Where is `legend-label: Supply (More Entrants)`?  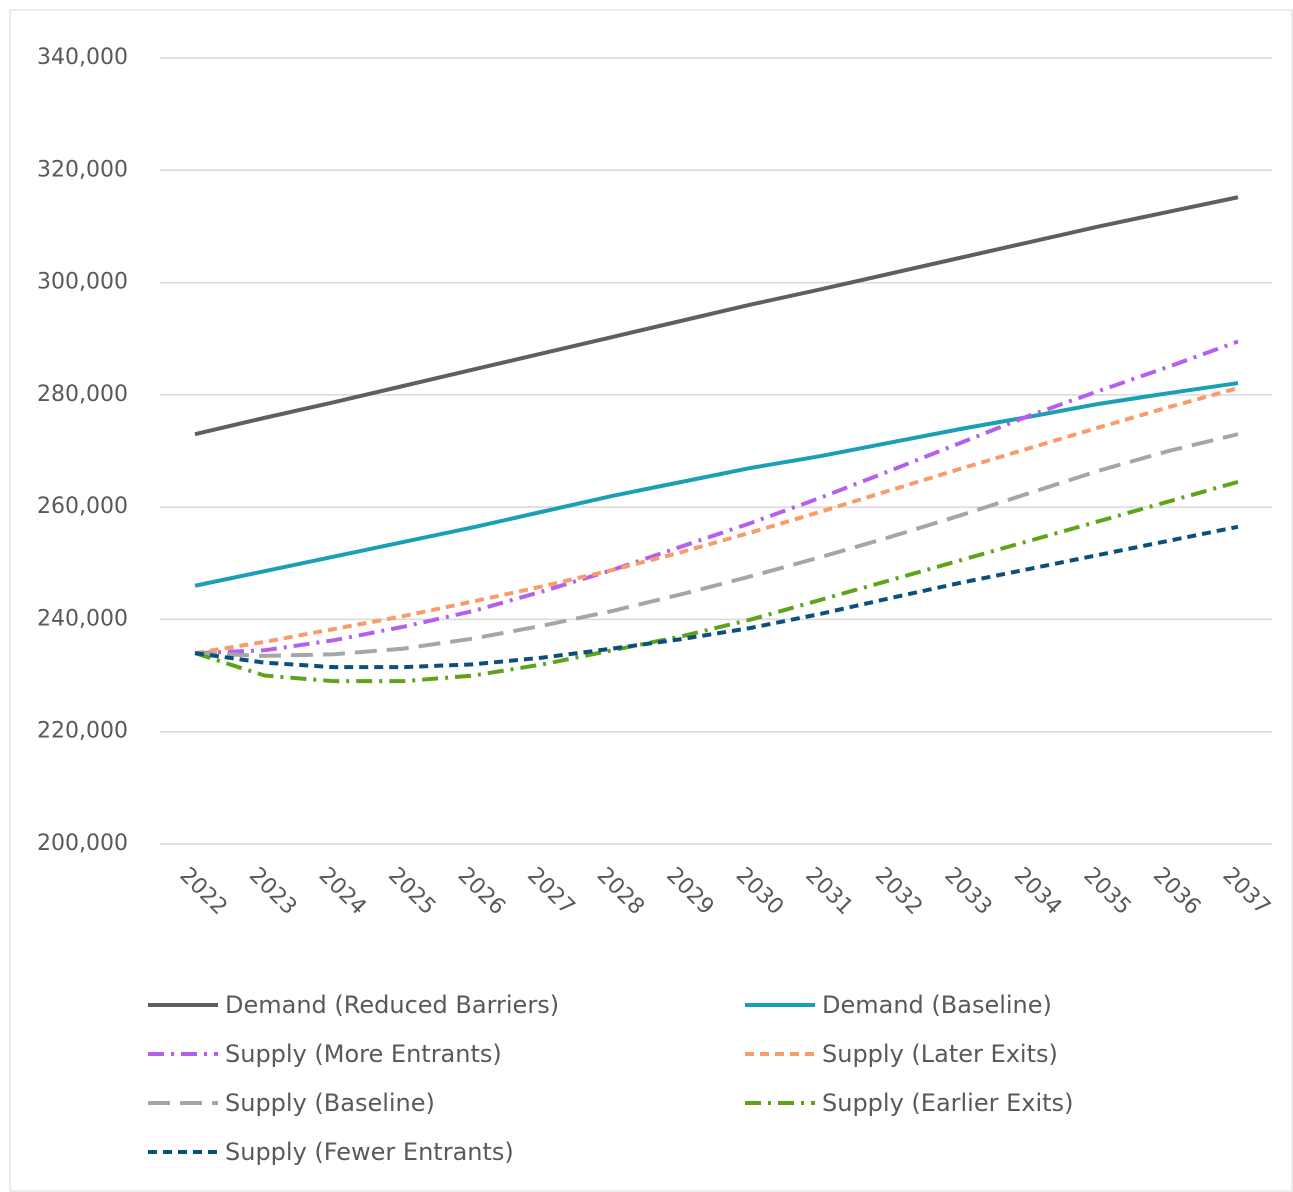 legend-label: Supply (More Entrants) is located at coordinates (363, 1054).